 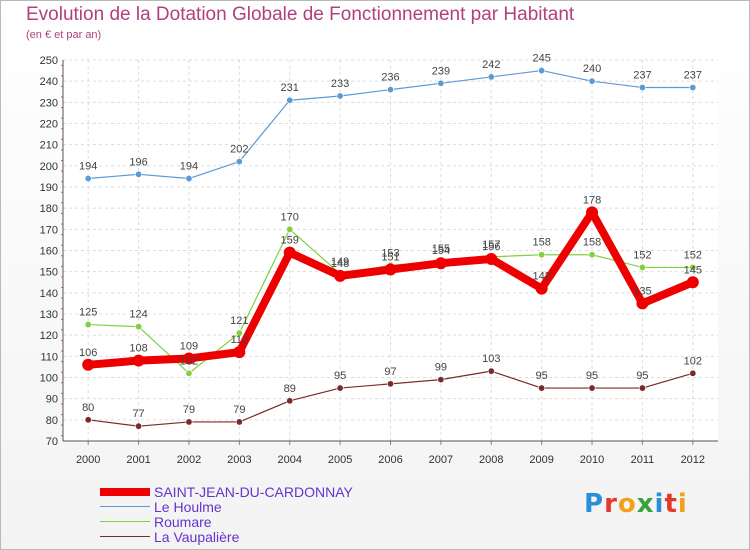 What do you see at coordinates (49, 336) in the screenshot?
I see `y-tick-label: 120` at bounding box center [49, 336].